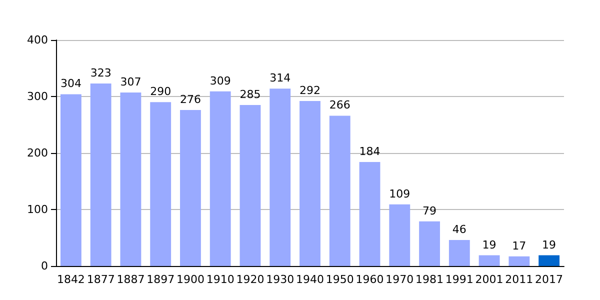  What do you see at coordinates (519, 245) in the screenshot?
I see `data-label: 17` at bounding box center [519, 245].